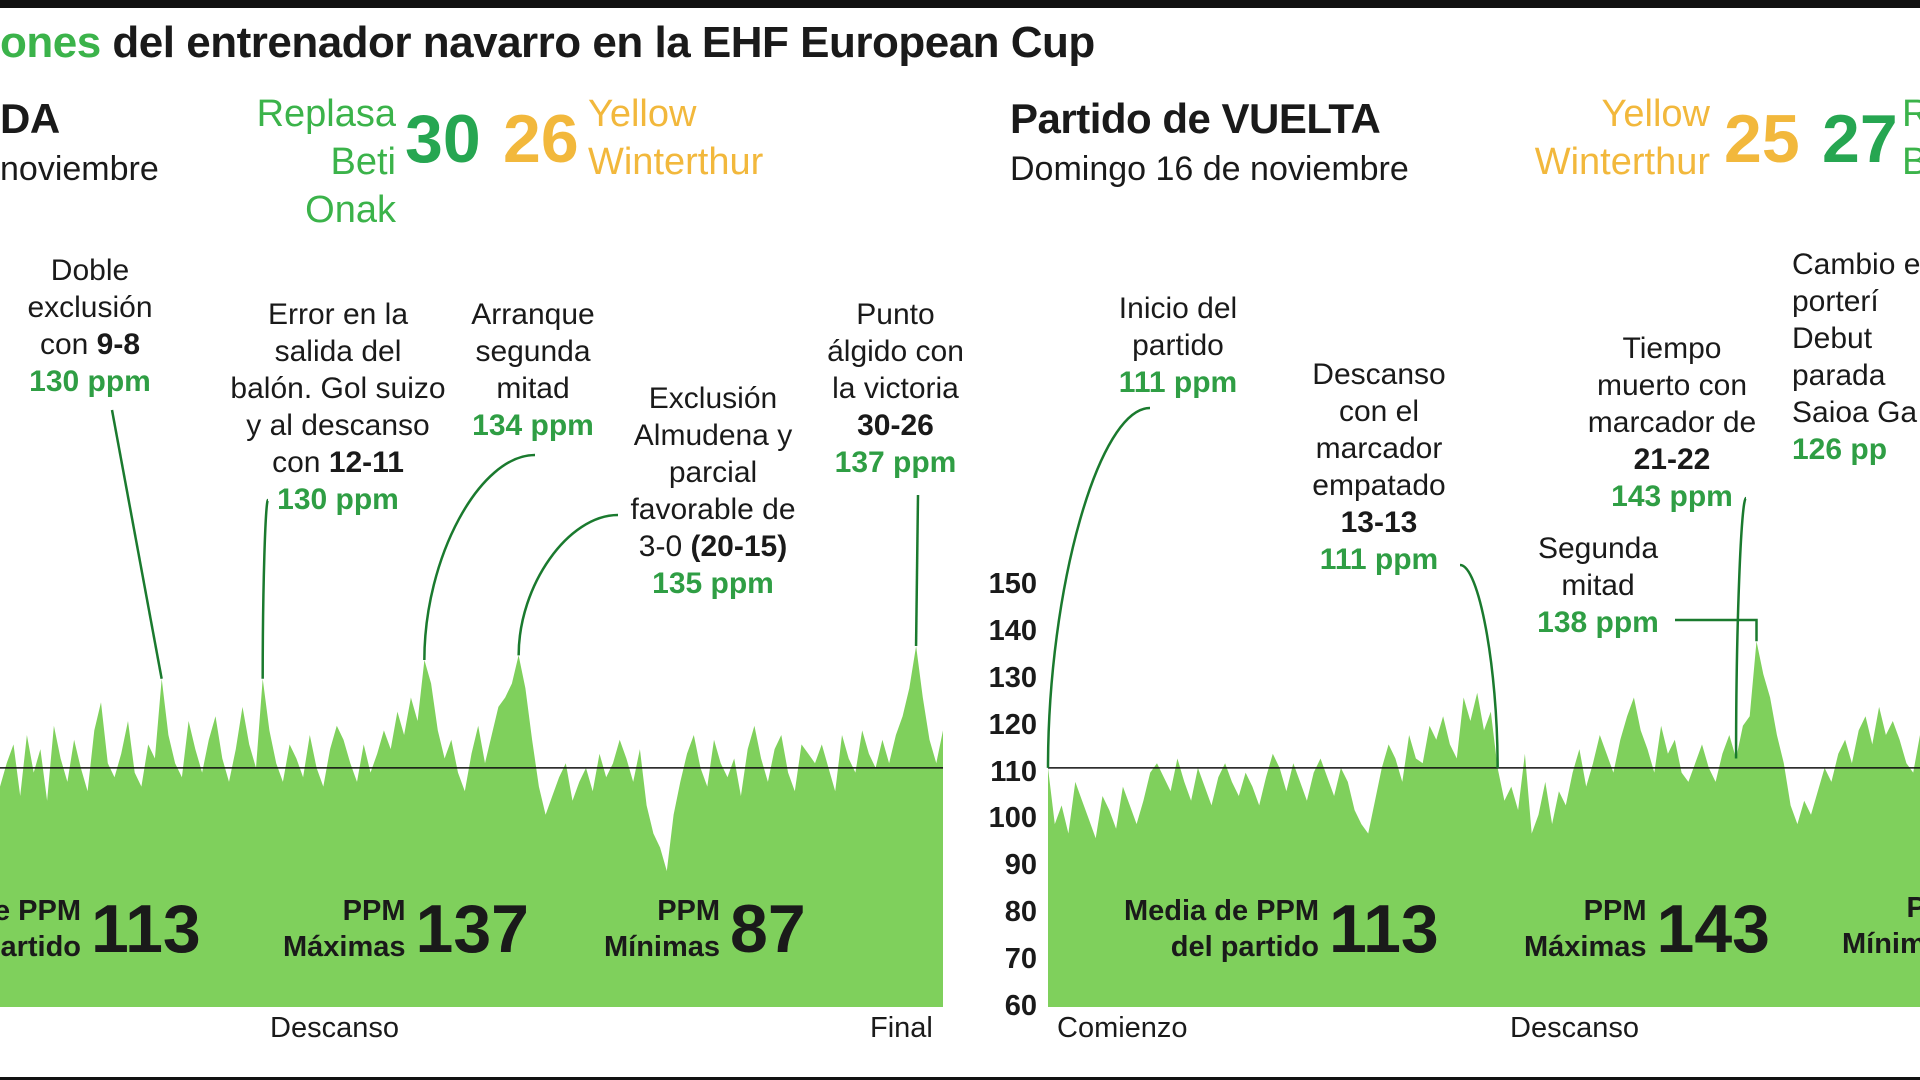  Describe the element at coordinates (1020, 865) in the screenshot. I see `y-tick-label: 90` at that location.